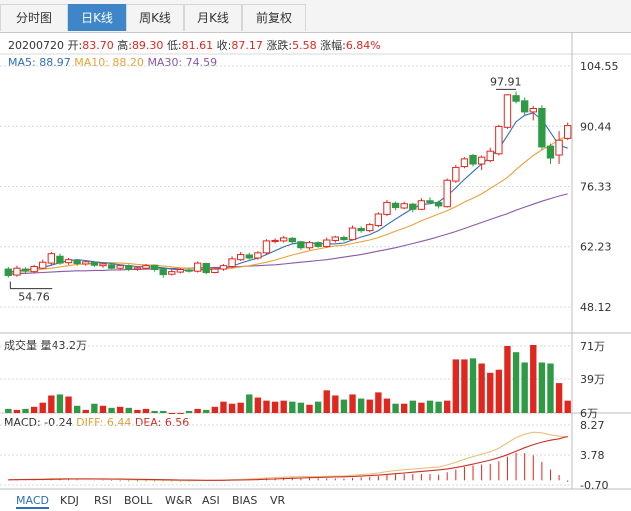 The width and height of the screenshot is (631, 511). Describe the element at coordinates (124, 45) in the screenshot. I see `high-label: 高:` at that location.